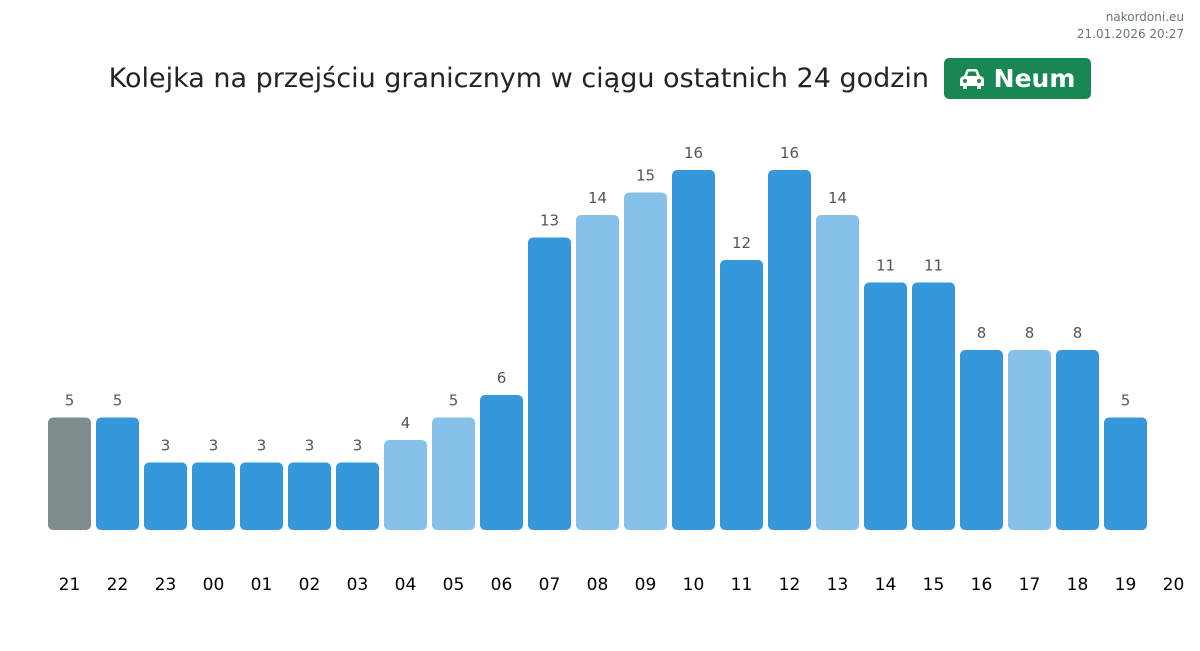  What do you see at coordinates (118, 585) in the screenshot?
I see `x-tick-label: 22` at bounding box center [118, 585].